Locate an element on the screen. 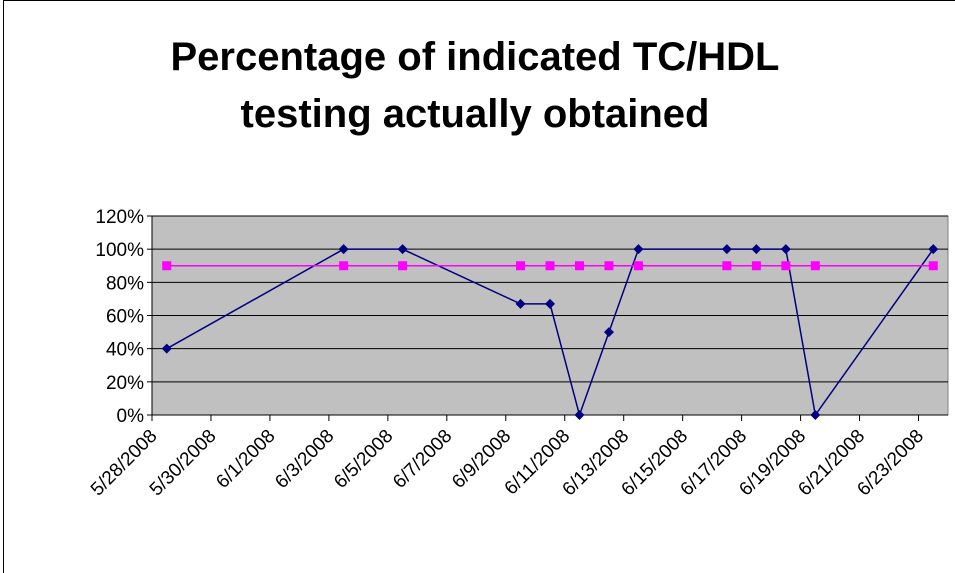  y-tick-label: 60% is located at coordinates (125, 317).